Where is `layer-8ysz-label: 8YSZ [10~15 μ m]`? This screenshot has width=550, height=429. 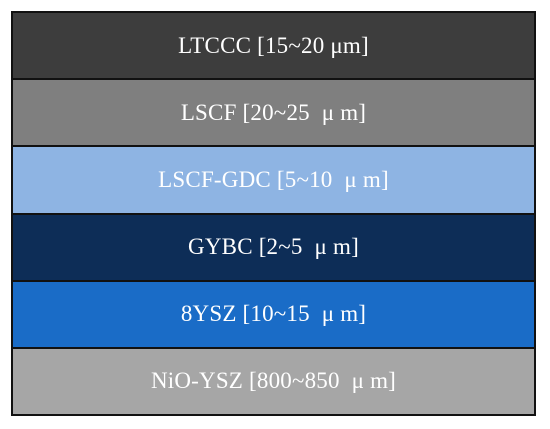 layer-8ysz-label: 8YSZ [10~15 μ m] is located at coordinates (273, 314).